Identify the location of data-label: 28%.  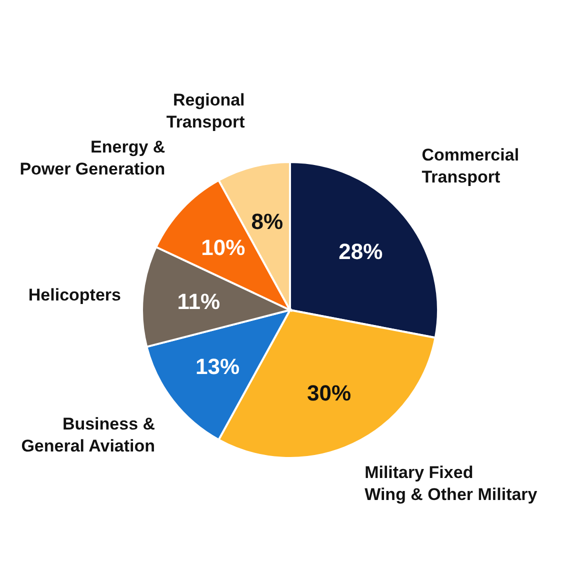
(360, 251).